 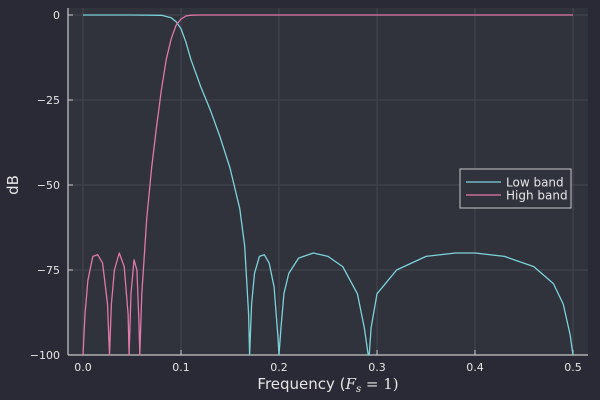 I want to click on legend: Low band High band, so click(x=515, y=188).